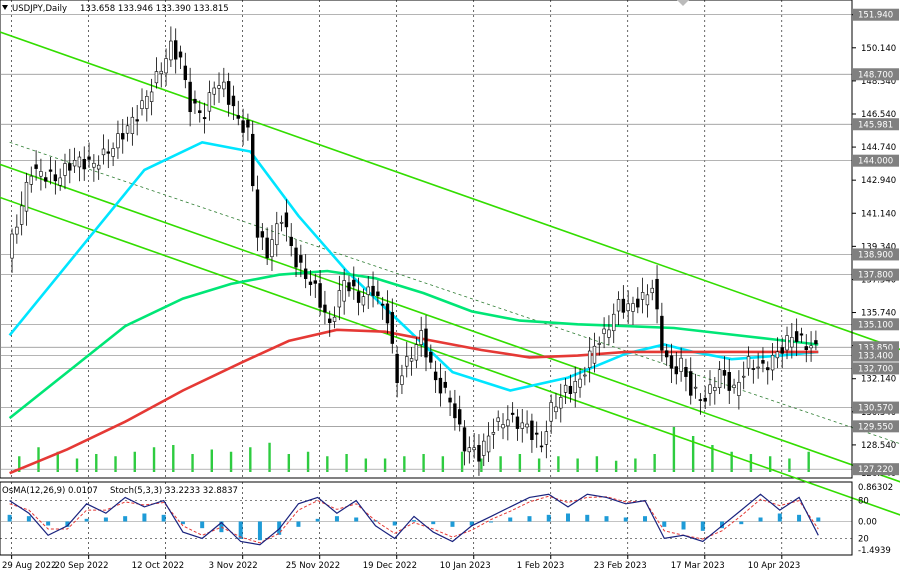 The image size is (900, 576). What do you see at coordinates (154, 9) in the screenshot?
I see `ohlc-label: 133.658 133.946 133.390 133.815` at bounding box center [154, 9].